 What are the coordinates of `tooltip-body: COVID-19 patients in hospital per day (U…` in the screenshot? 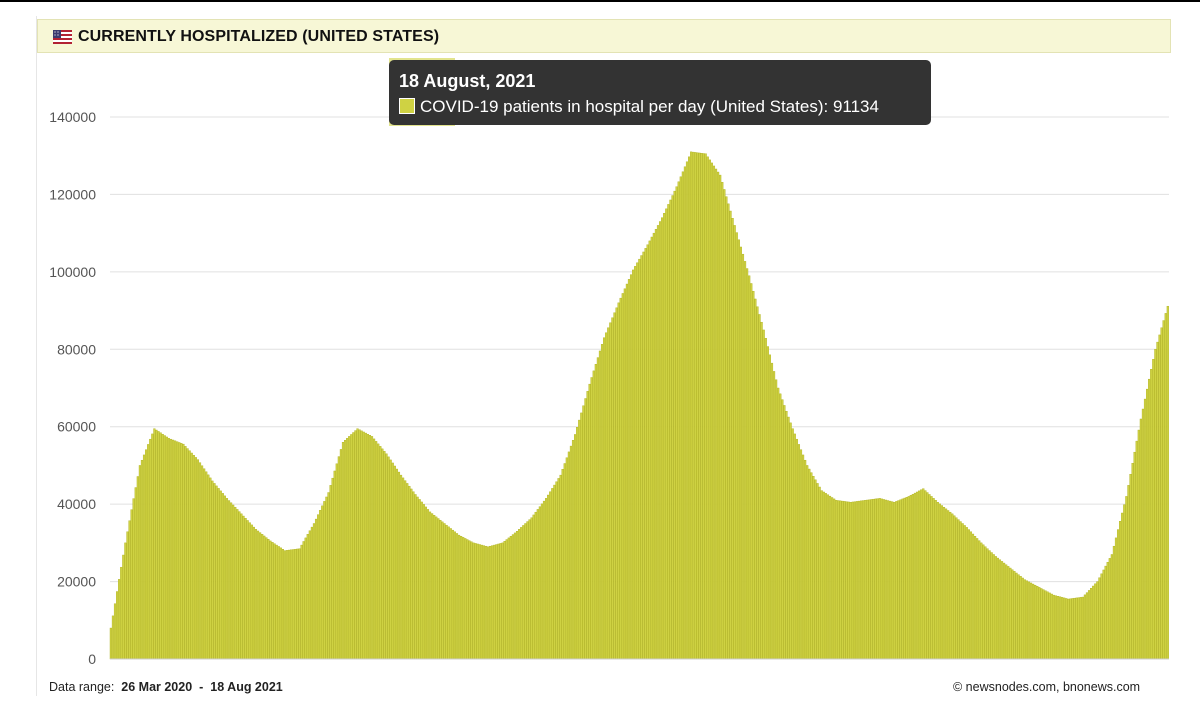 It's located at (649, 106).